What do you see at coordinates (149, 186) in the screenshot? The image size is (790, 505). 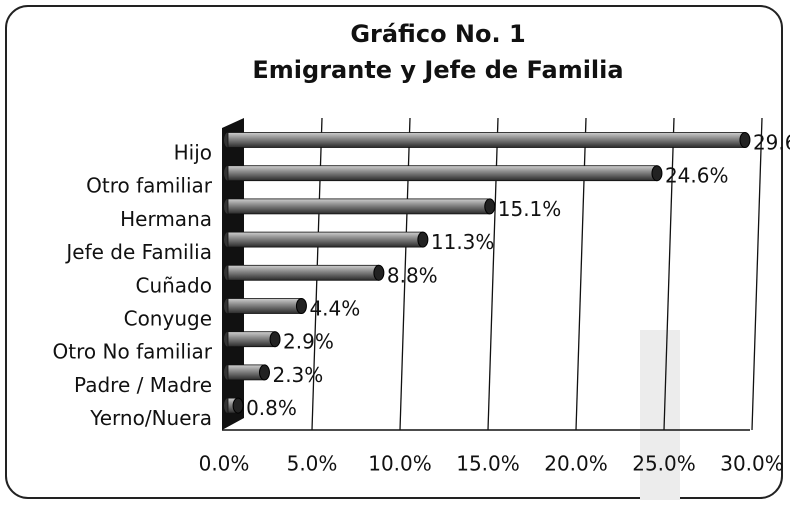 I see `y-tick-label: Otro familiar` at bounding box center [149, 186].